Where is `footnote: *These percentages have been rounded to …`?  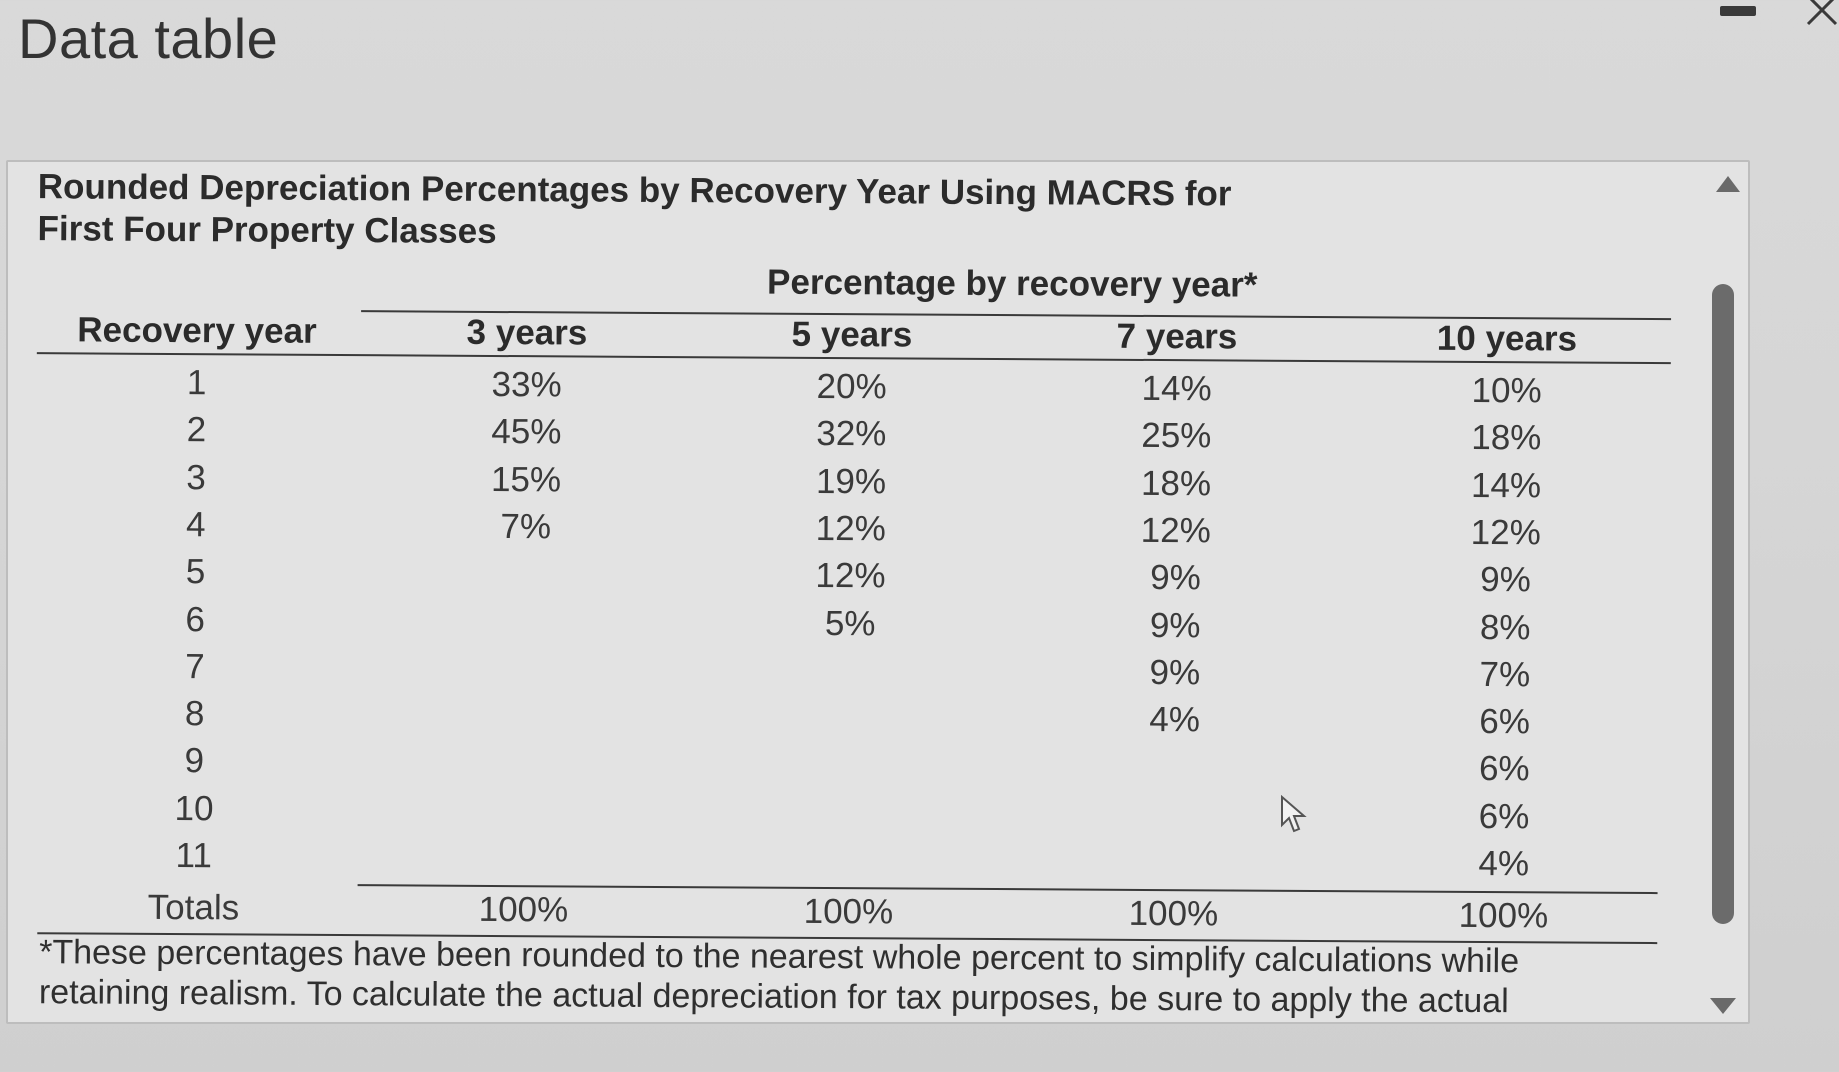
footnote: *These percentages have been rounded to … is located at coordinates (779, 977).